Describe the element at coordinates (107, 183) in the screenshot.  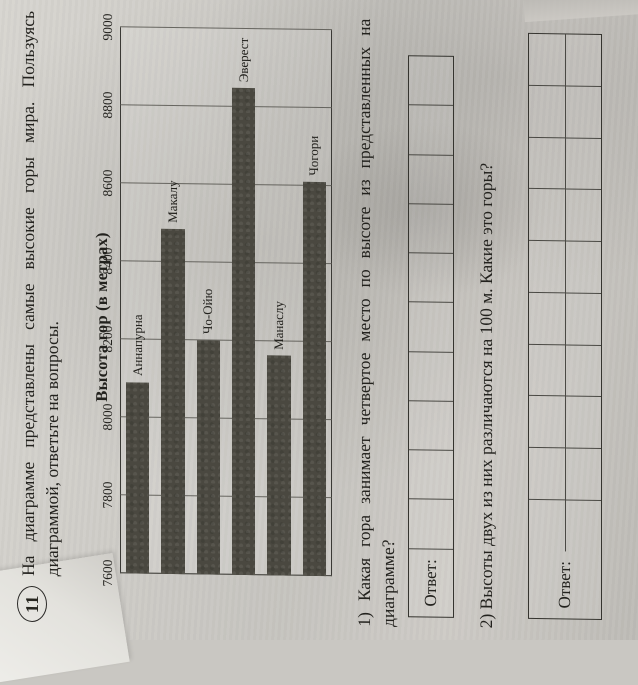
I see `tick-label-8600: 8600` at that location.